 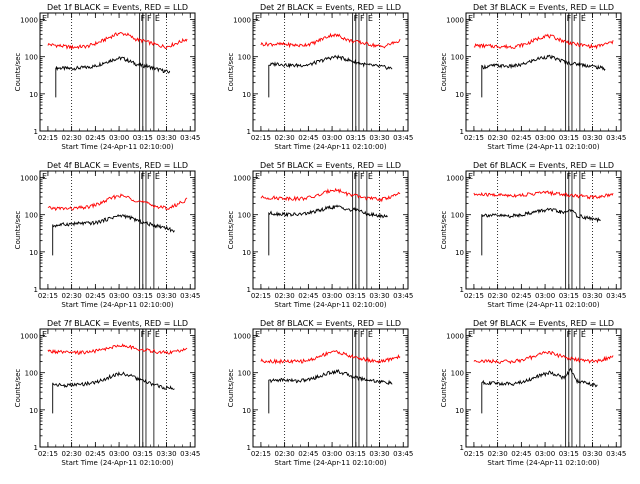 What do you see at coordinates (117, 323) in the screenshot?
I see `panel-title: Det 7f BLACK = Events, RED = LLD` at bounding box center [117, 323].